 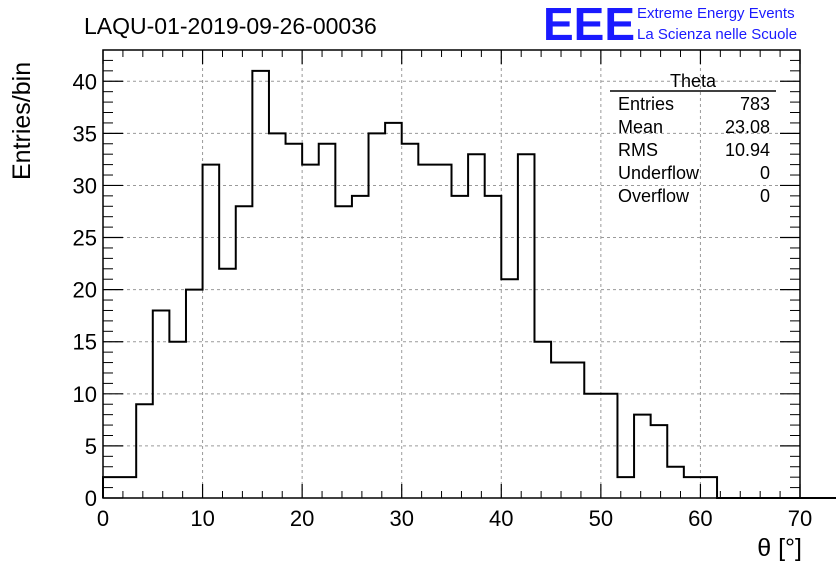 I want to click on y-tick-label: 35, so click(x=85, y=133).